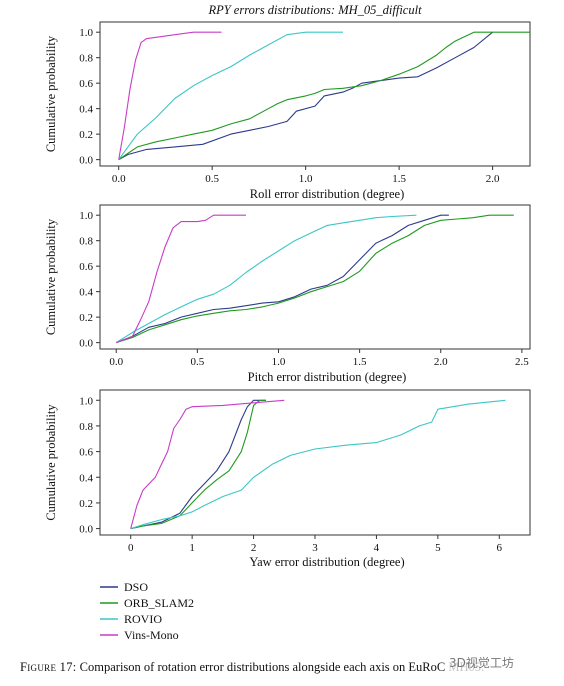  Describe the element at coordinates (438, 548) in the screenshot. I see `x-tick-label: 5` at that location.